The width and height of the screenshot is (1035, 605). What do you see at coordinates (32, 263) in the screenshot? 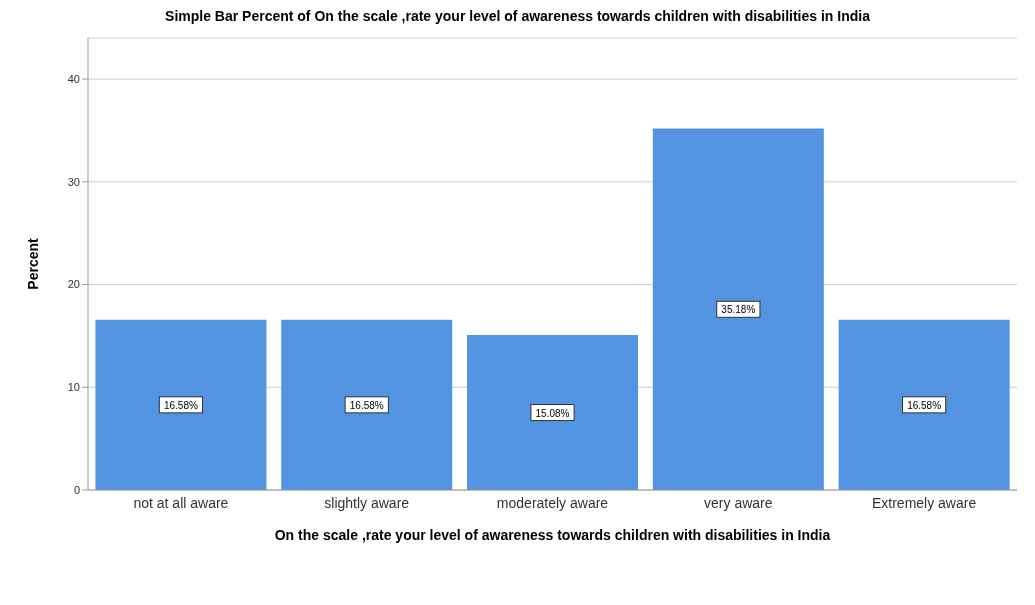
I see `y-axis-title: Percent` at bounding box center [32, 263].